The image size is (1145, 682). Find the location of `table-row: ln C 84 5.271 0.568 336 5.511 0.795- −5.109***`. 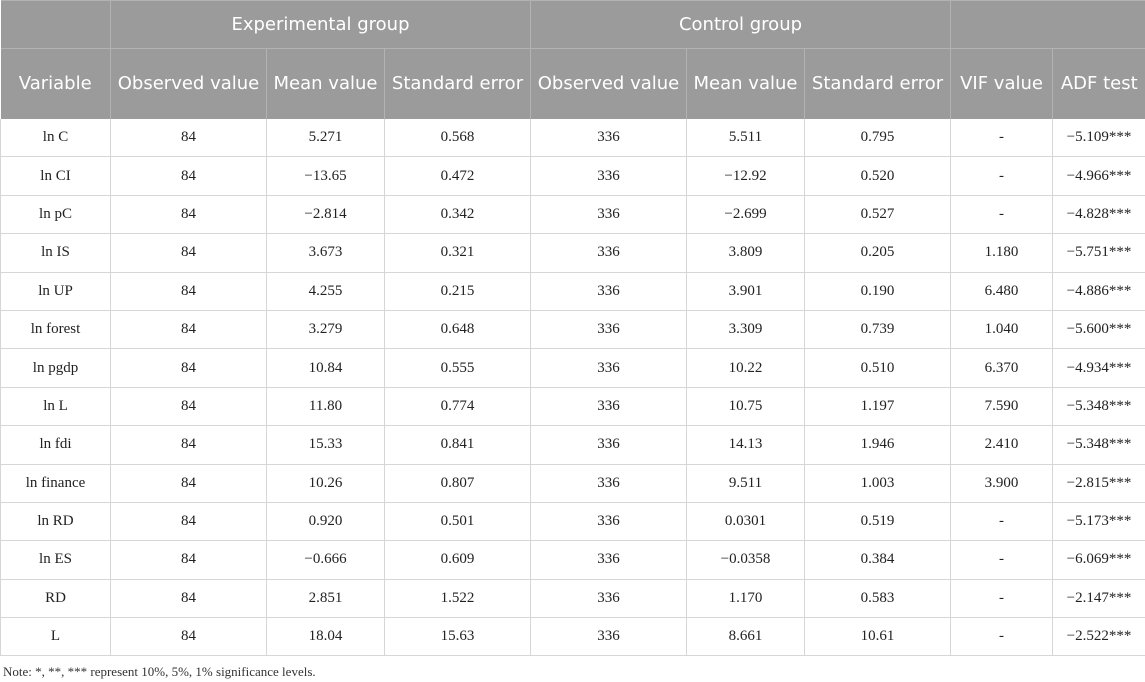

table-row: ln C 84 5.271 0.568 336 5.511 0.795- −5.109*** is located at coordinates (572, 138).